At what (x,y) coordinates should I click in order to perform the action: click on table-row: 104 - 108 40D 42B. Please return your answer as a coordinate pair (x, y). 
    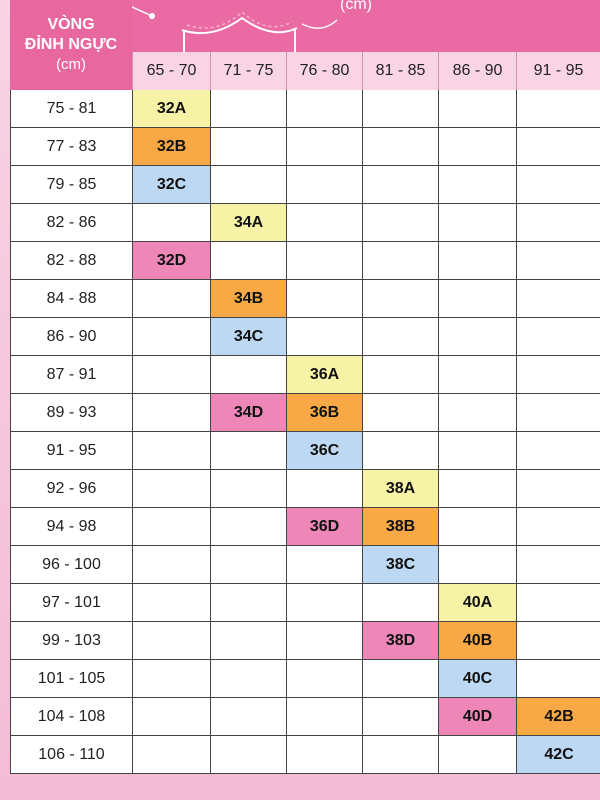
    Looking at the image, I should click on (305, 717).